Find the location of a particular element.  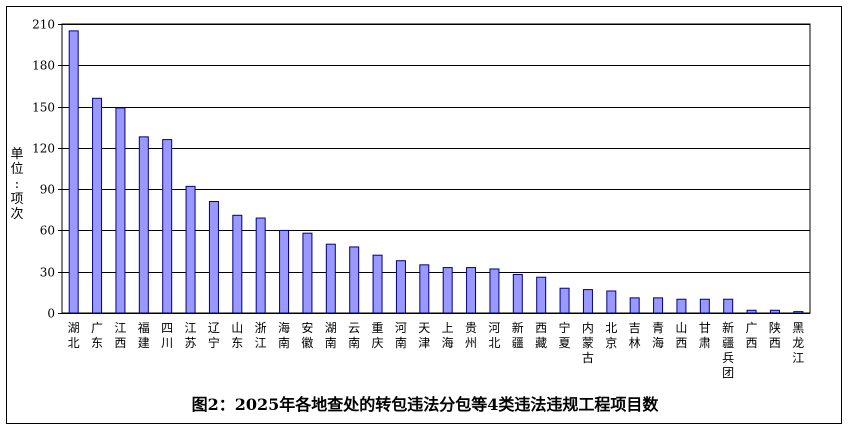

x-tick-label-char: 藏 is located at coordinates (541, 343).